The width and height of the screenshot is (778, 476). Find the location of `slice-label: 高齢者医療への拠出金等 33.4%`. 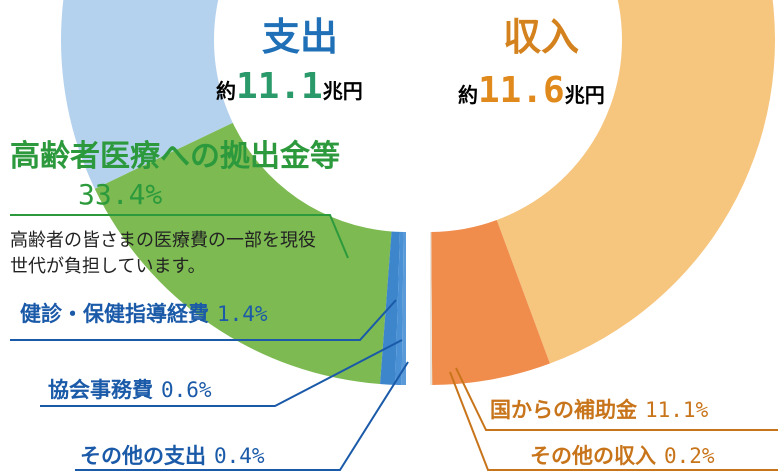

slice-label: 高齢者医療への拠出金等 33.4% is located at coordinates (190, 176).